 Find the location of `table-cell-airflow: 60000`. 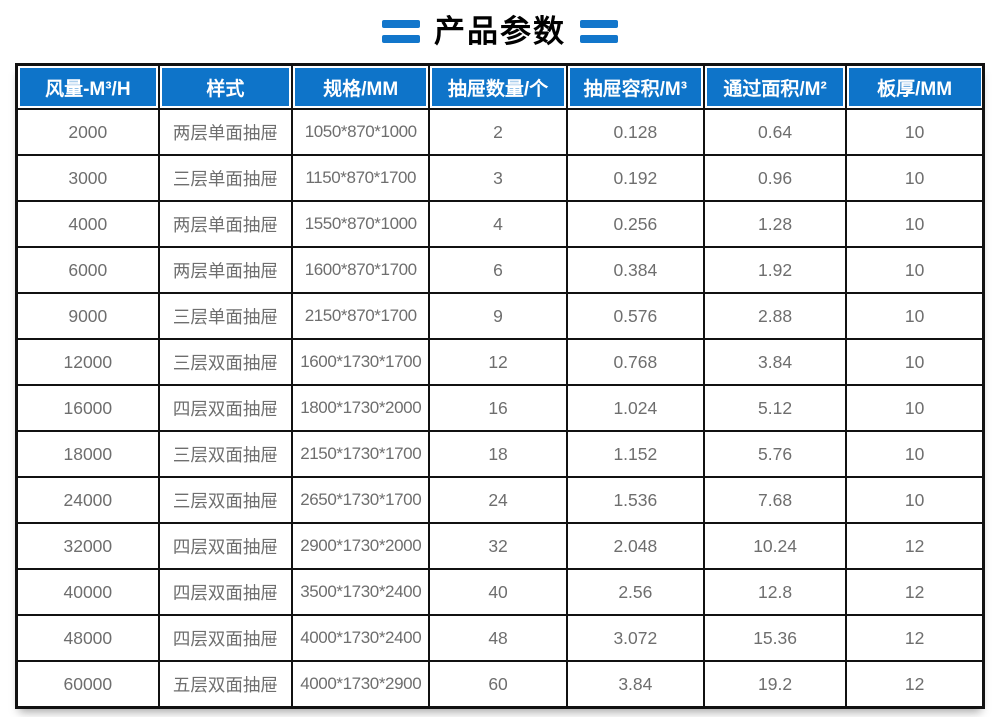

table-cell-airflow: 60000 is located at coordinates (87, 684).